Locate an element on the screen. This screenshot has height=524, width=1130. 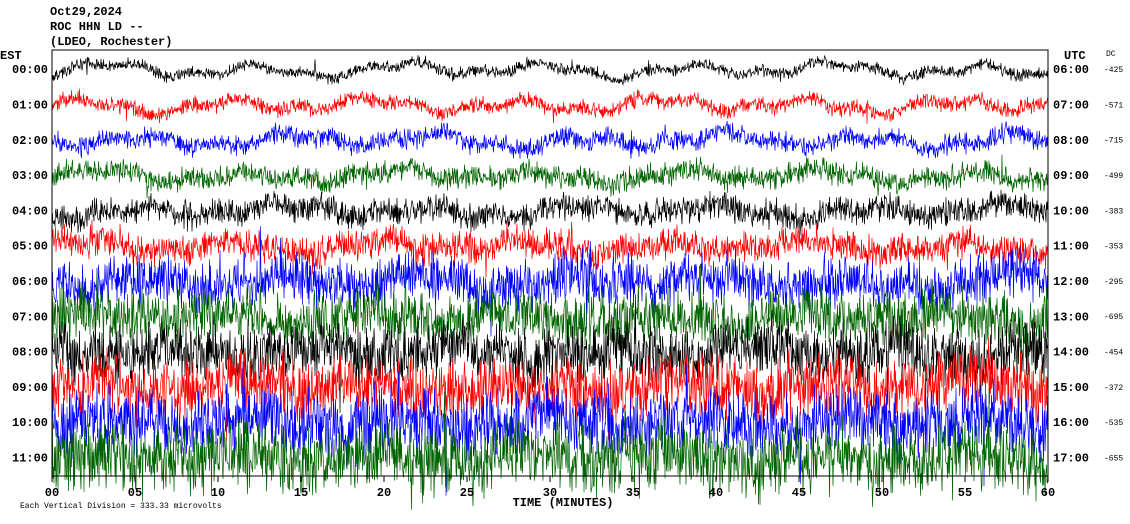
x-tick-label: 15 is located at coordinates (301, 493).